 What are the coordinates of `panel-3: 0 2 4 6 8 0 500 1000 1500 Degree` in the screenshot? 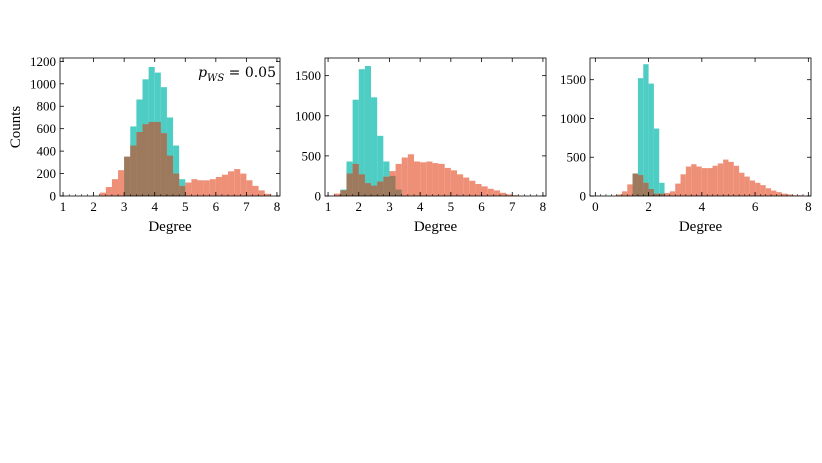 It's located at (686, 146).